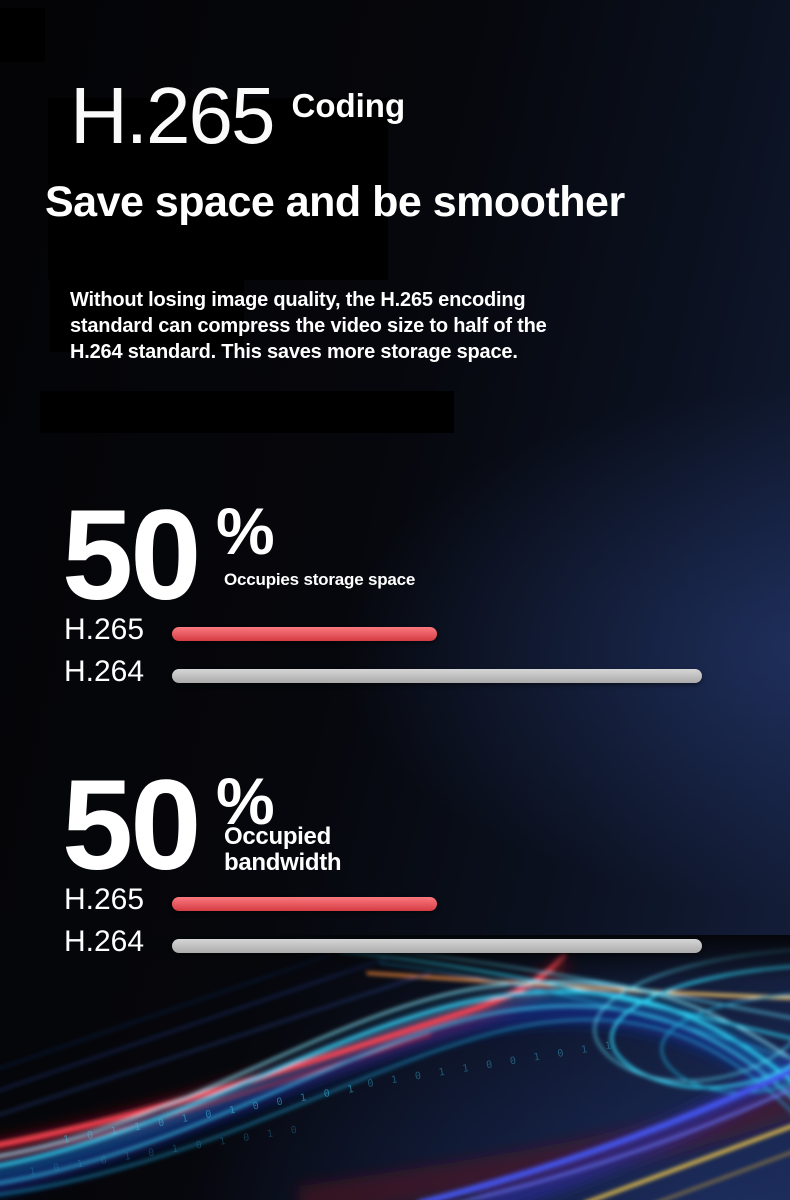 This screenshot has width=790, height=1200. I want to click on bar-h265-storage, so click(304, 634).